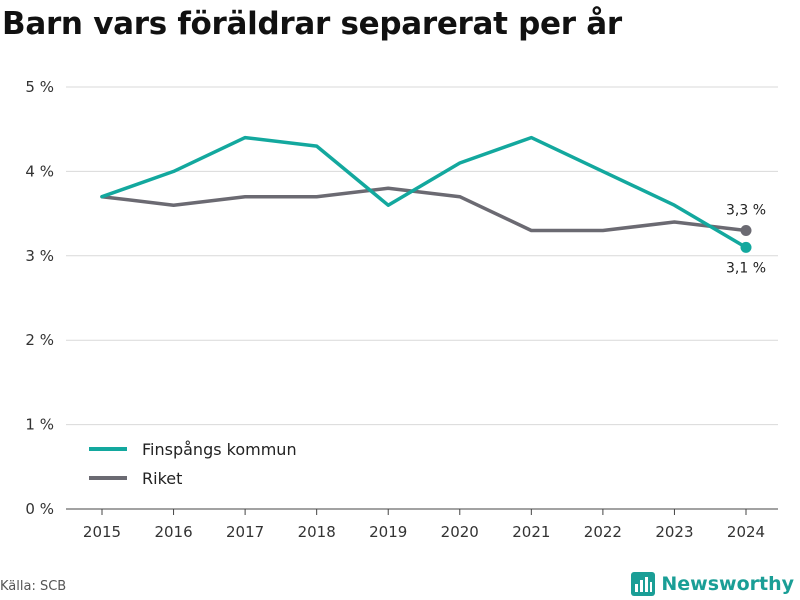  I want to click on x-axis-ticks: 2015 2016 2017 2018 2019 2020 2021 2022 2023 2024, so click(424, 525).